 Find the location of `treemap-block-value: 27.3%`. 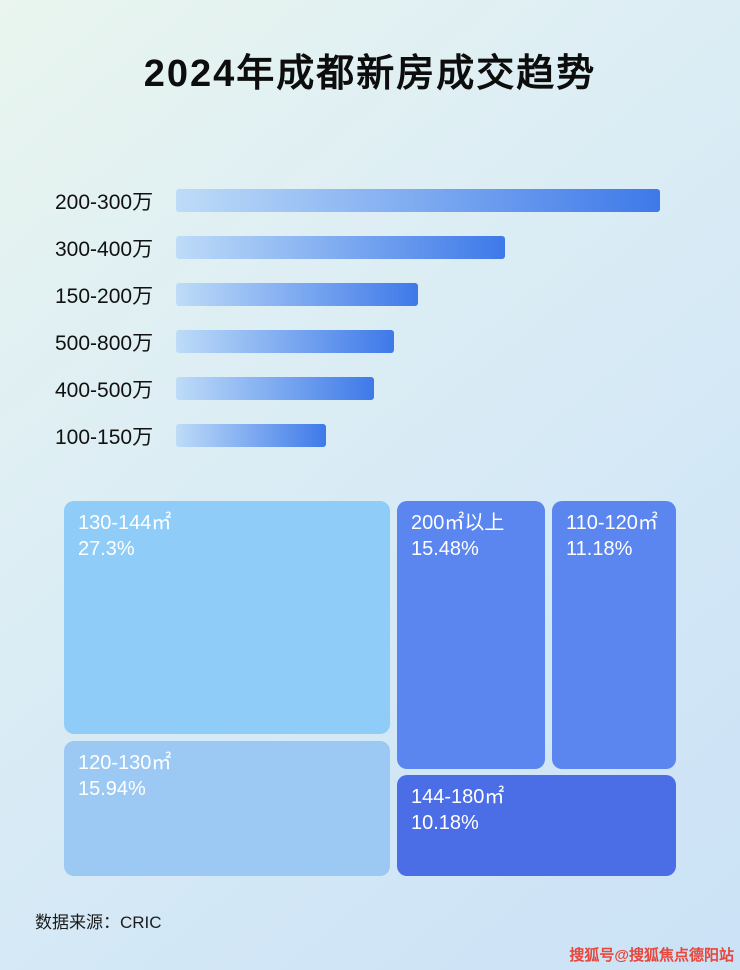

treemap-block-value: 27.3% is located at coordinates (106, 549).